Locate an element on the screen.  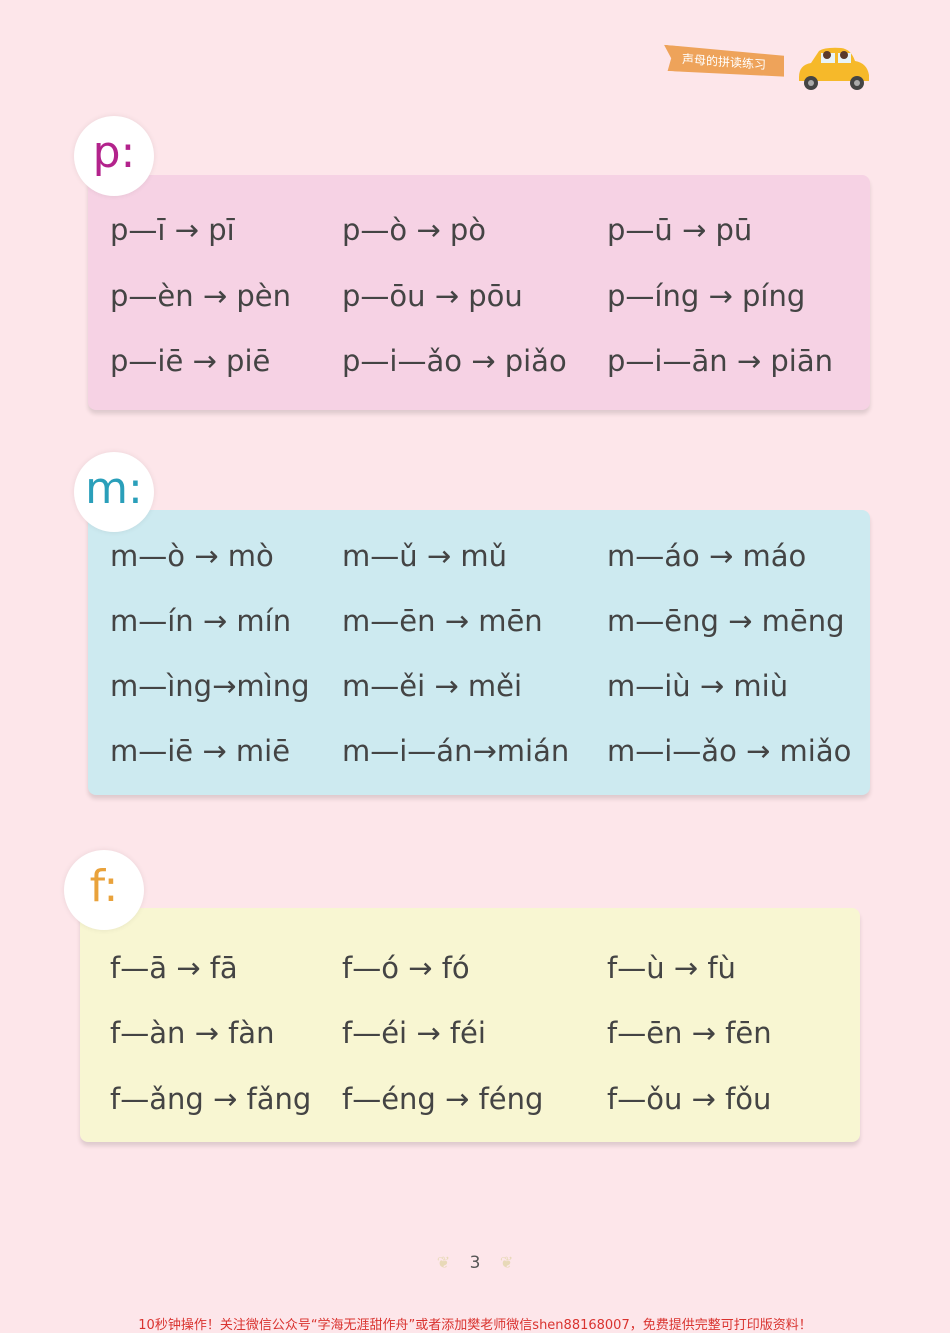
row: f—ǎng → fǎng f—éng → féng f—ǒu → fǒu is located at coordinates (470, 1099).